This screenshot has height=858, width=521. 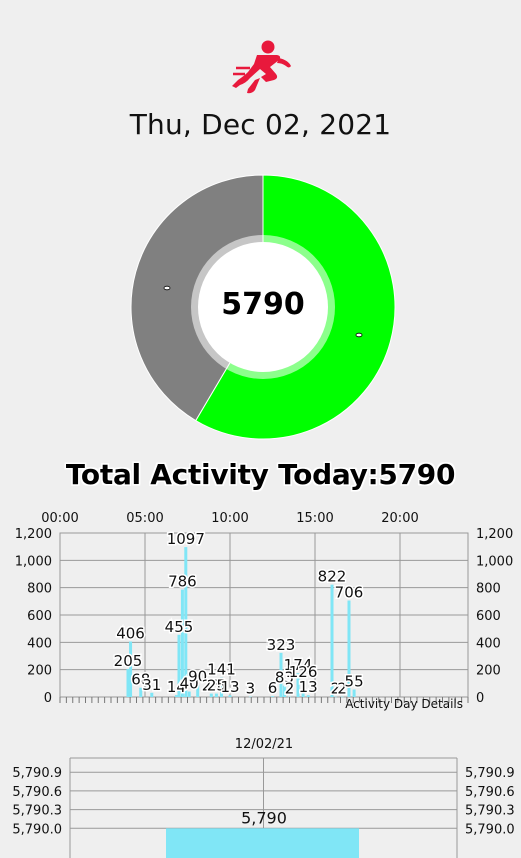 I want to click on x-tick-label: 20:00, so click(x=399, y=518).